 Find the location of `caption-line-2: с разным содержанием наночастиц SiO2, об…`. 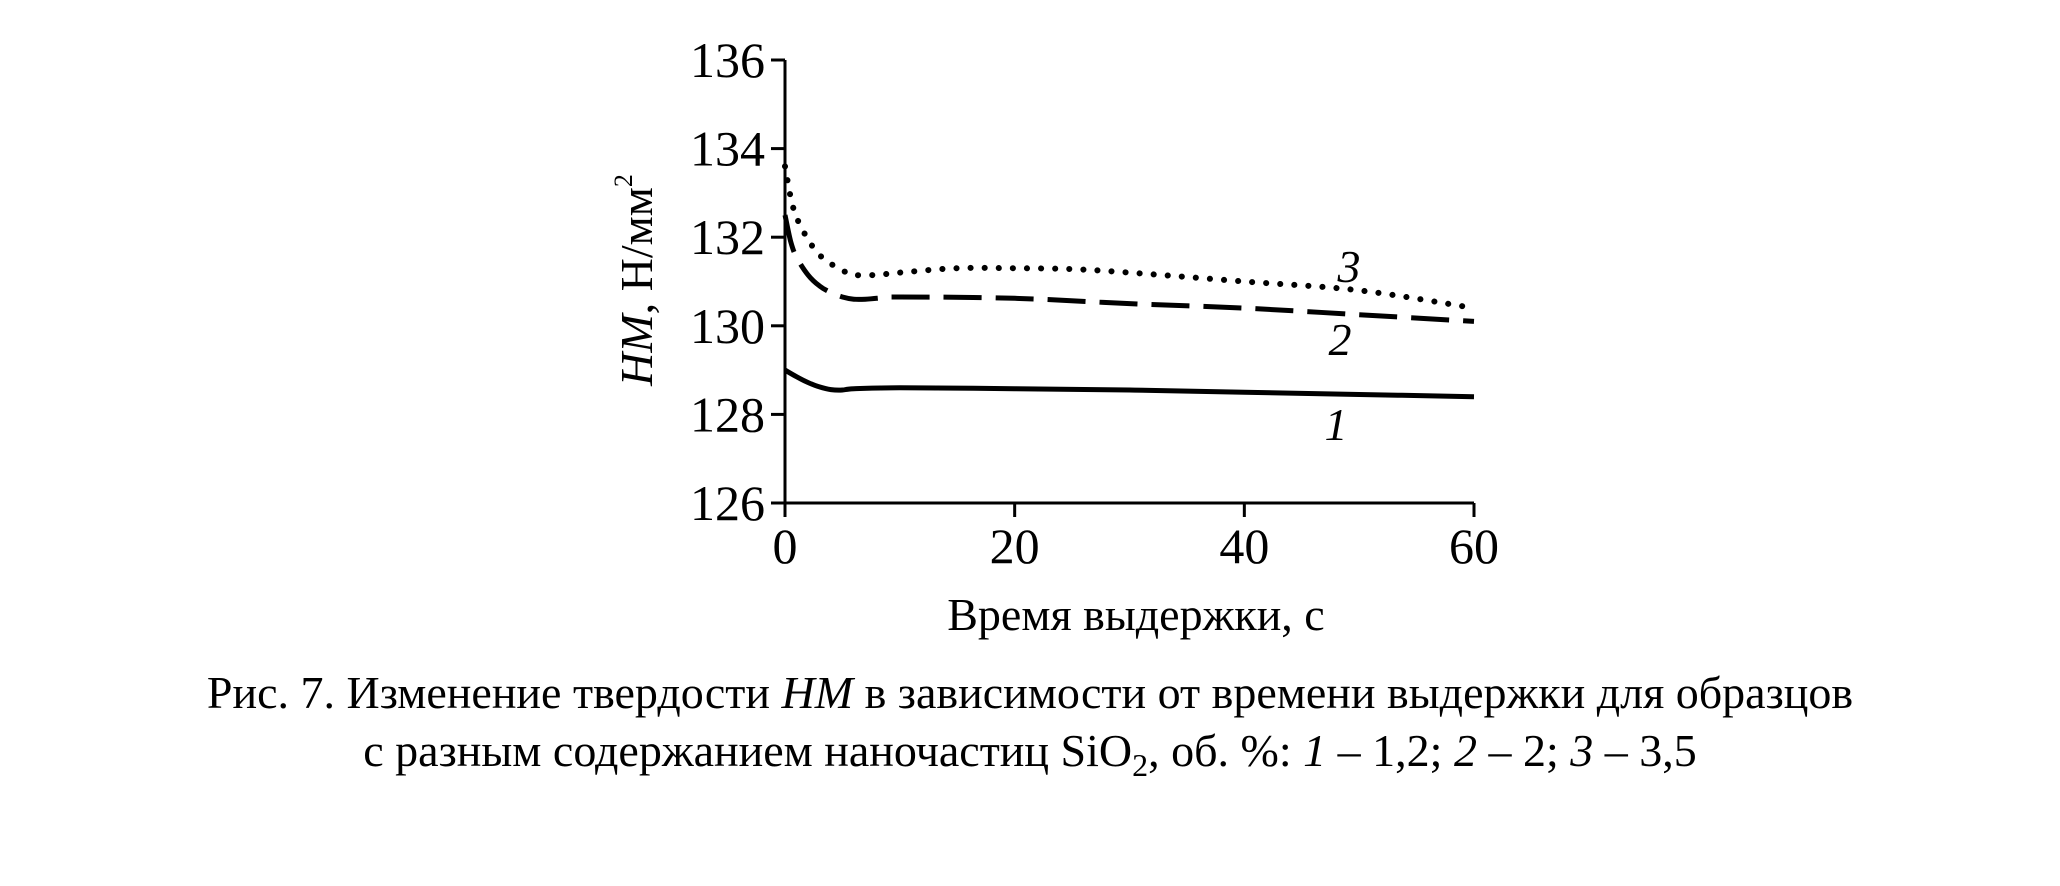

caption-line-2: с разным содержанием наночастиц SiO2, об… is located at coordinates (1030, 758).